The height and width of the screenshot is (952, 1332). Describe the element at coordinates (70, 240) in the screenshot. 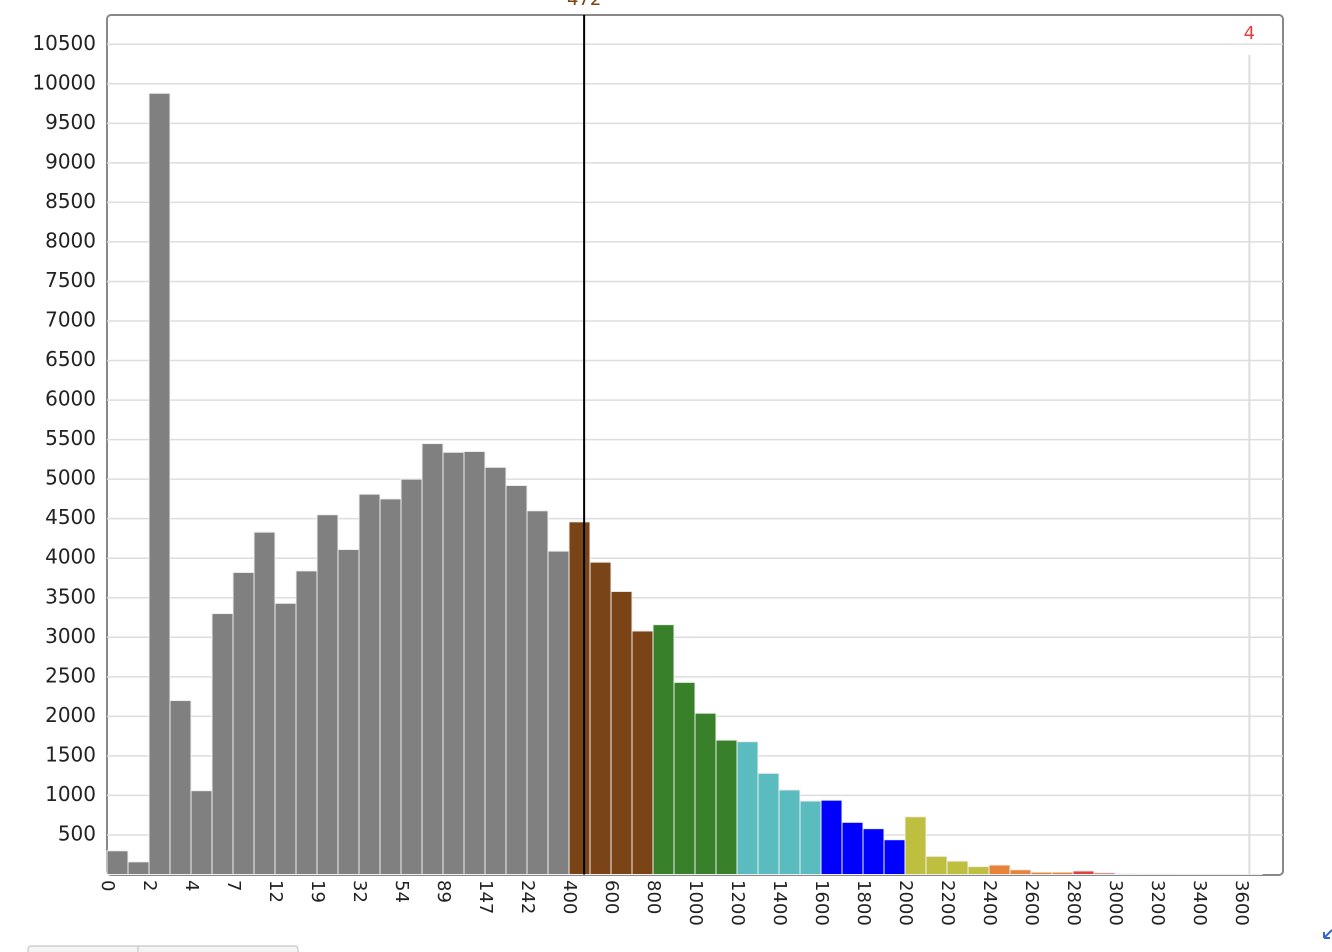

I see `y-tick-label: 8000` at that location.